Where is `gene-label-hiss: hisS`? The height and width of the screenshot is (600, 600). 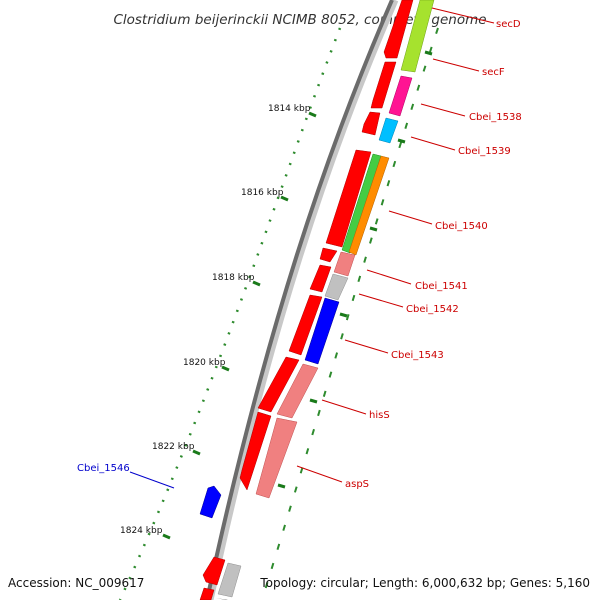 gene-label-hiss: hisS is located at coordinates (379, 415).